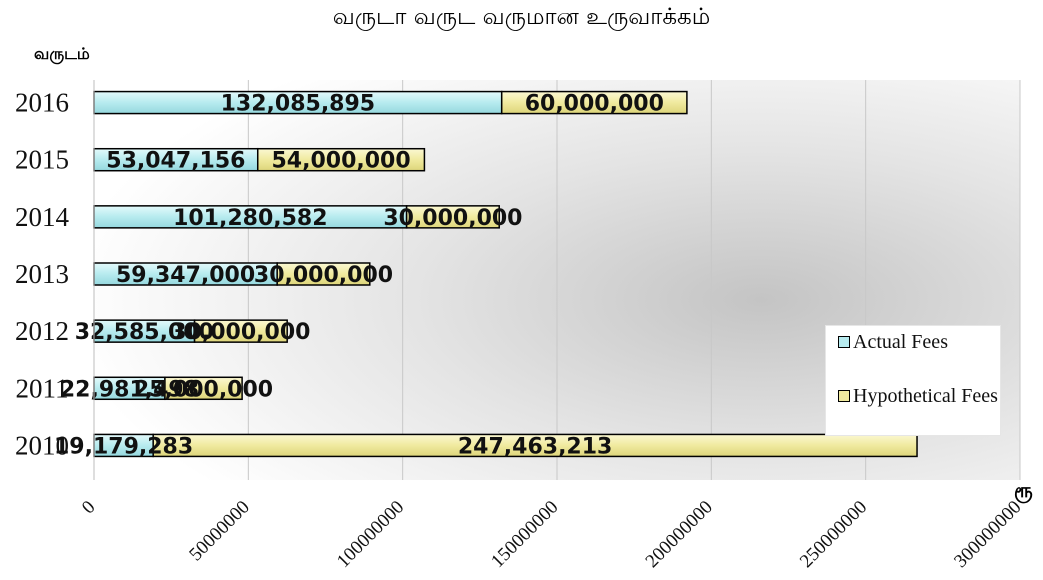 Image resolution: width=1043 pixels, height=580 pixels. I want to click on chart-title: வருடா வருட வருமான உருவாக்கம், so click(521, 17).